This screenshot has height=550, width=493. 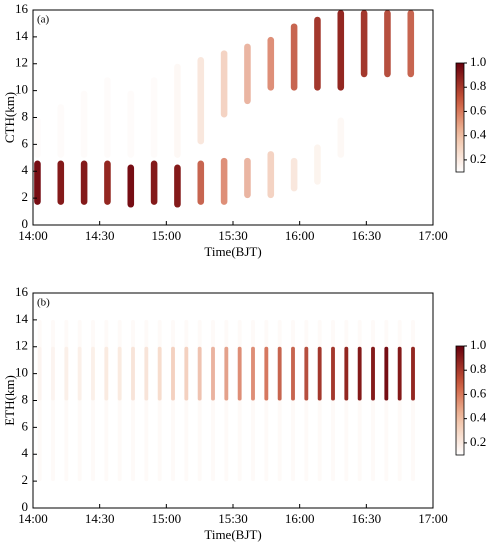 What do you see at coordinates (9, 400) in the screenshot?
I see `y-axis-label: ETH(km)` at bounding box center [9, 400].